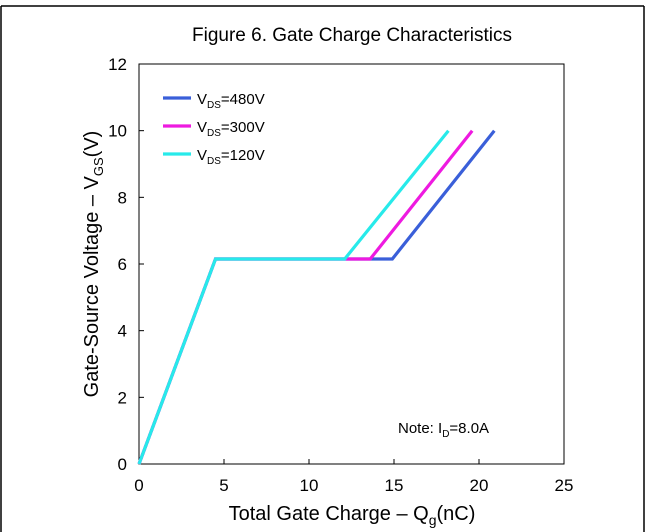 This screenshot has height=532, width=654. I want to click on legend-label-2: VDS=120V, so click(231, 157).